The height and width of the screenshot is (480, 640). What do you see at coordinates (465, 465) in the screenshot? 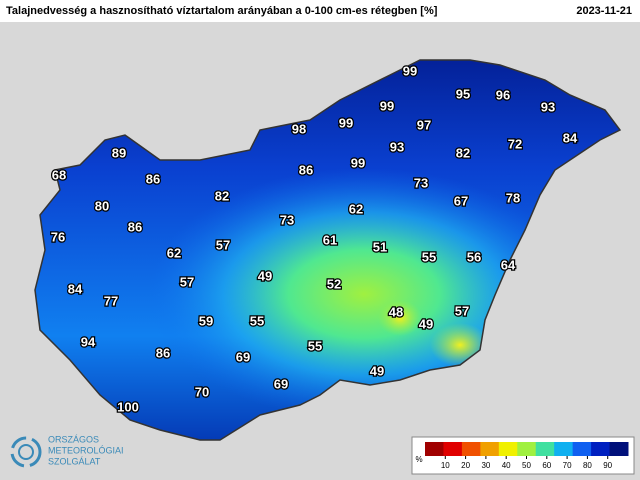
I see `legend-tick-label: 20` at bounding box center [465, 465].